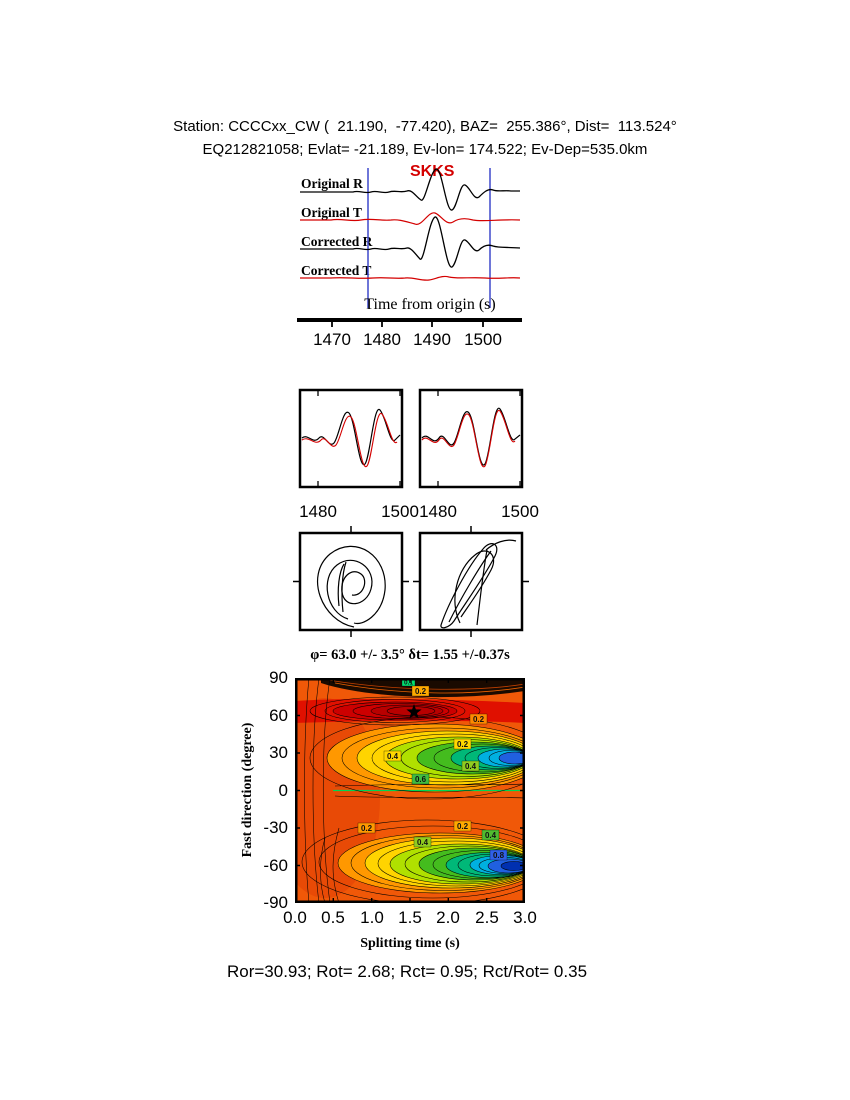 This screenshot has width=850, height=1100. What do you see at coordinates (372, 917) in the screenshot?
I see `misfit-xtick-label: 1.0` at bounding box center [372, 917].